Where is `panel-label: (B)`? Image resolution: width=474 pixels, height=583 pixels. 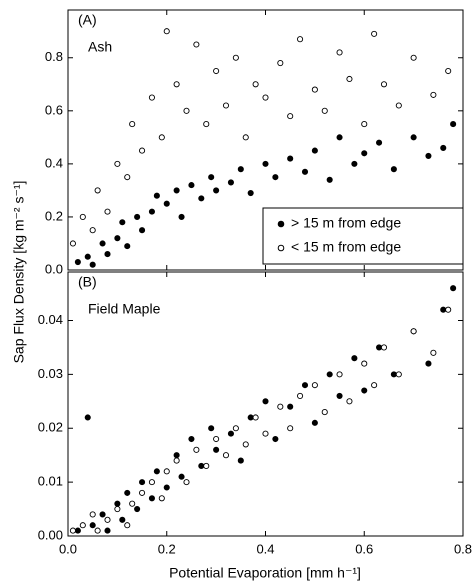
panel-label: (B) is located at coordinates (87, 282).